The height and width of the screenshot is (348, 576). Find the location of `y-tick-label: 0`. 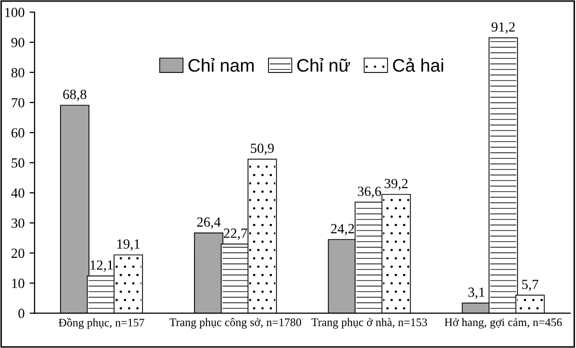

y-tick-label: 0 is located at coordinates (21, 313).